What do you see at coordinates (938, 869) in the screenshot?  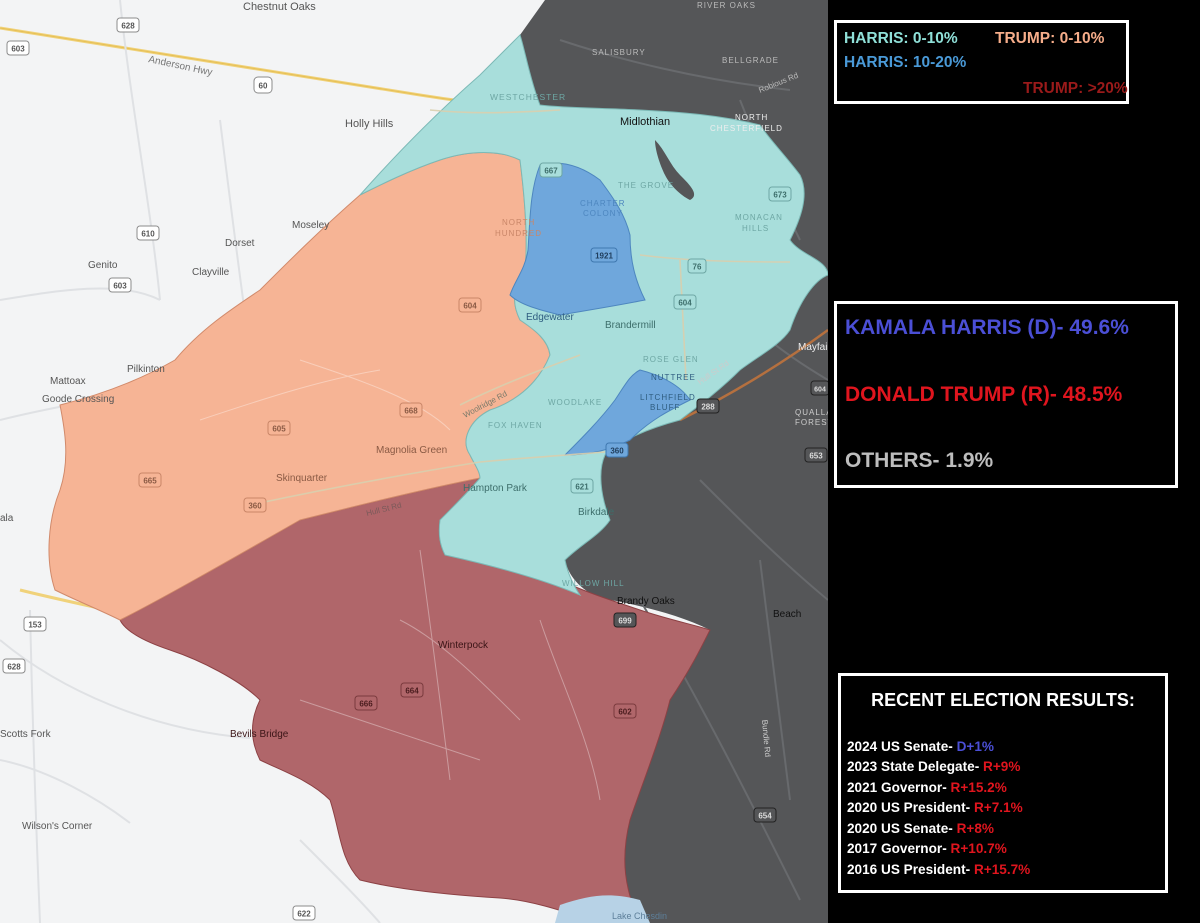 I see `recent-row: 2016 US President- R+15.7%` at bounding box center [938, 869].